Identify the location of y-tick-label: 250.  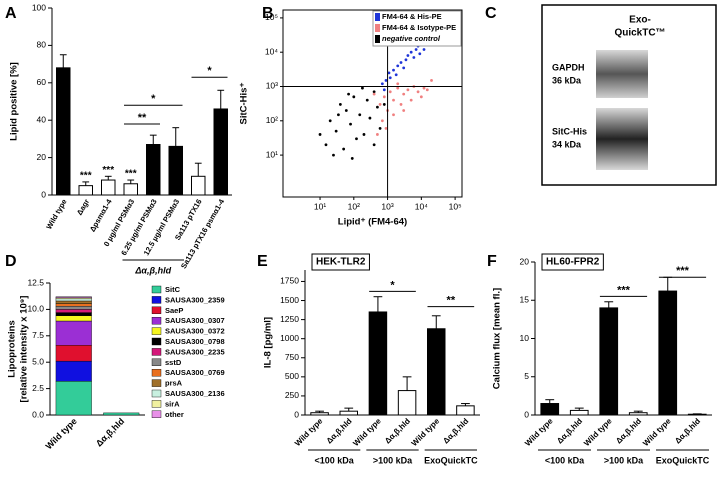
(292, 395).